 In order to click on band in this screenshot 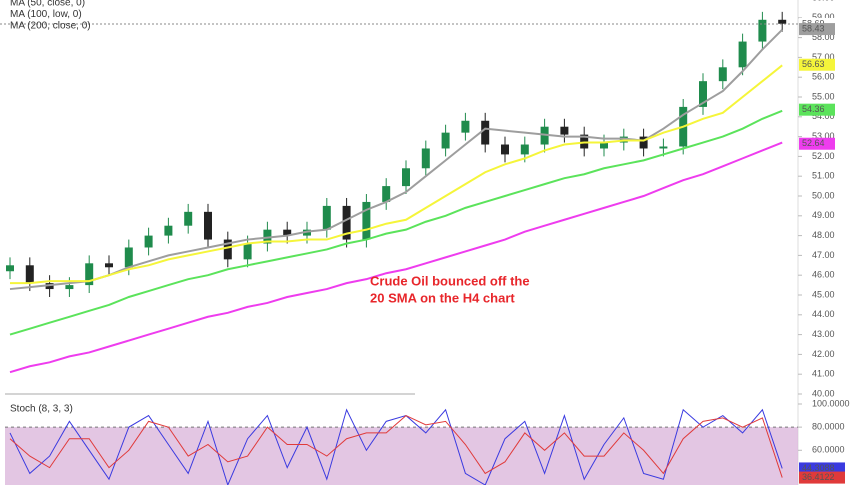, I will do `click(401, 456)`.